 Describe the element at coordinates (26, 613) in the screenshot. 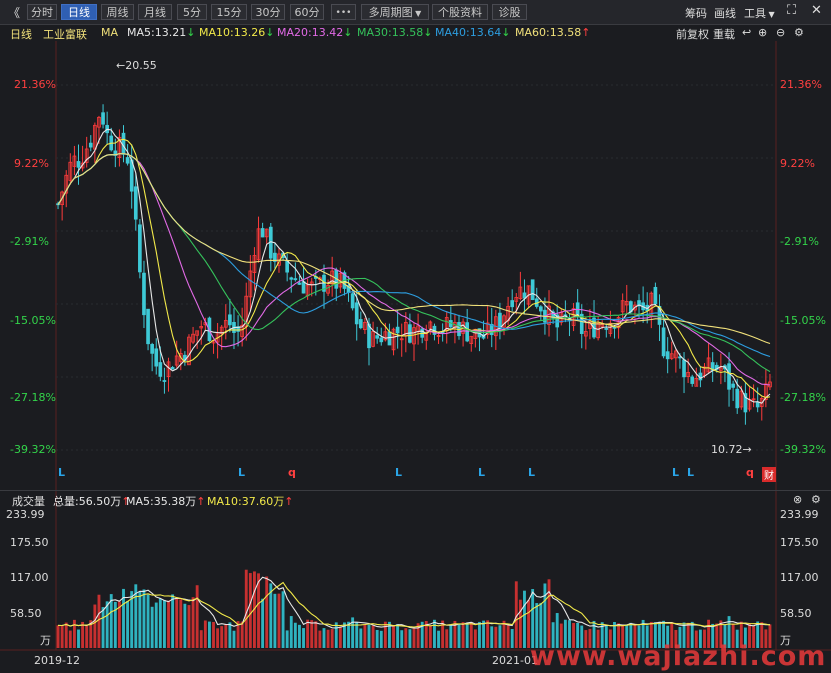

I see `vol-tick-left: 58.50` at that location.